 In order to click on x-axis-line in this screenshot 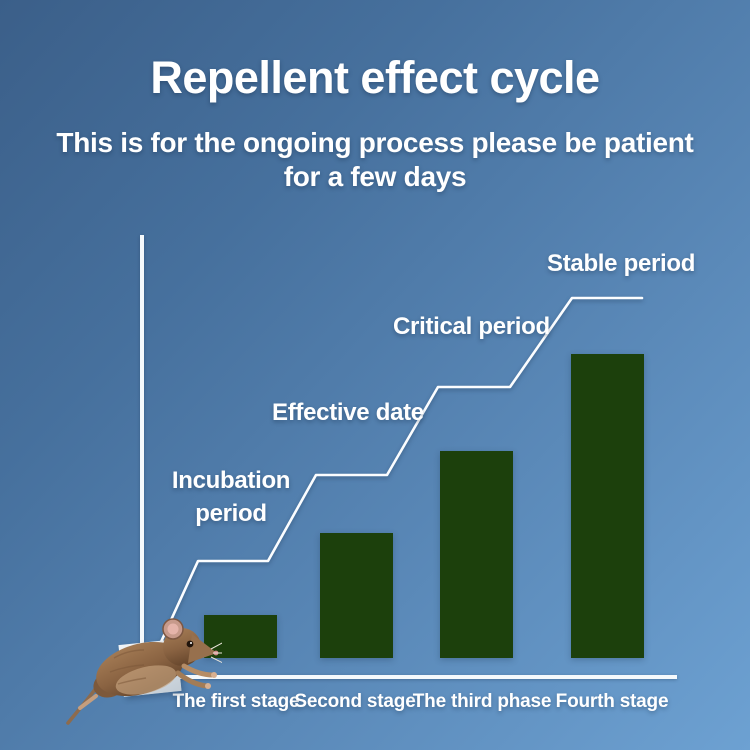, I will do `click(408, 677)`.